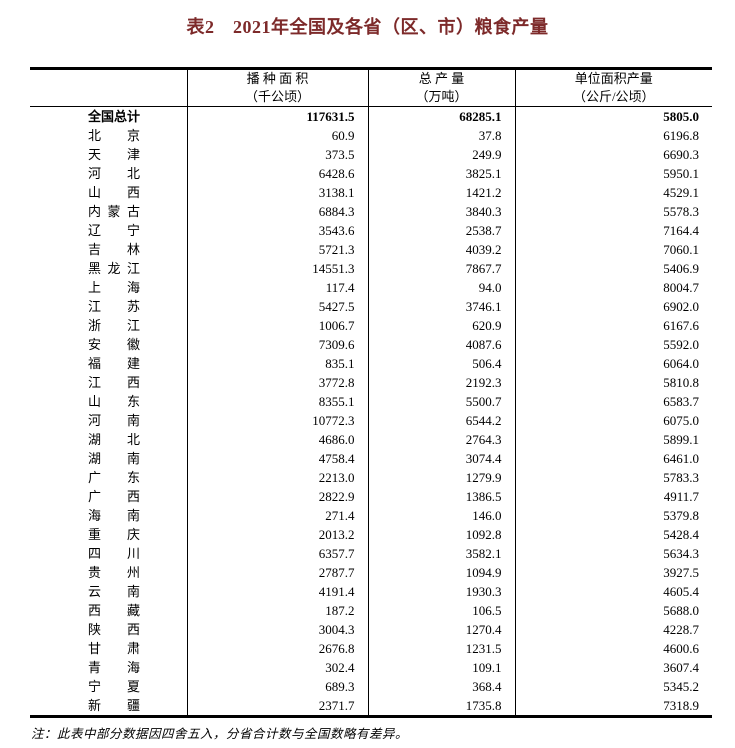  I want to click on yield-value: 3927.5, so click(613, 572).